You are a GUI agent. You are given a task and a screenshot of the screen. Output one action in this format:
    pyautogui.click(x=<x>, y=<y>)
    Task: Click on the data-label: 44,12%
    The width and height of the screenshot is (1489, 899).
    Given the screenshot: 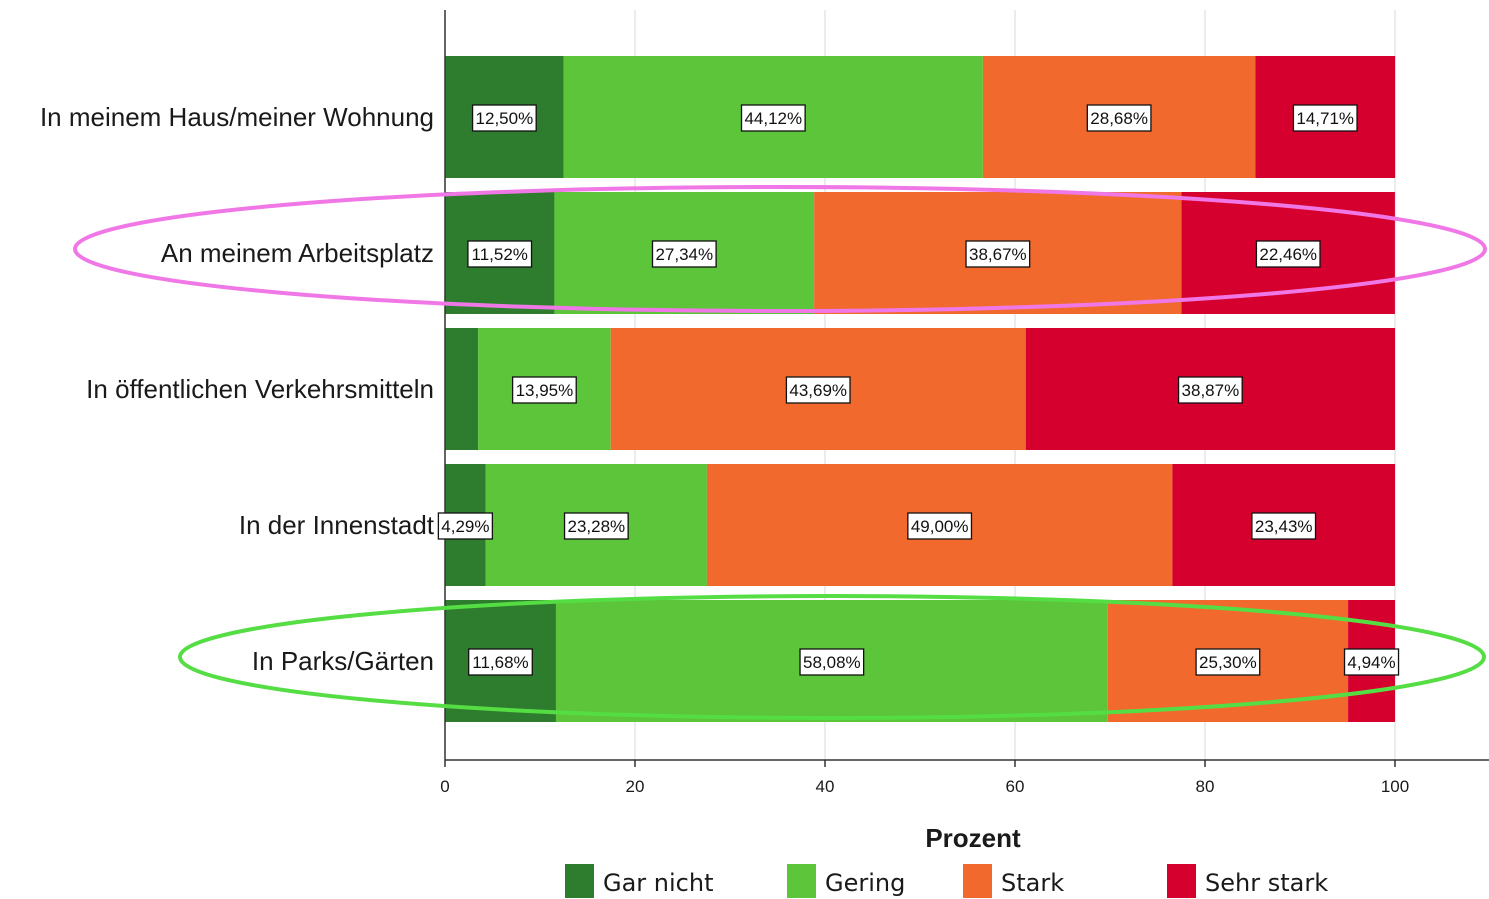 What is the action you would take?
    pyautogui.click(x=773, y=118)
    